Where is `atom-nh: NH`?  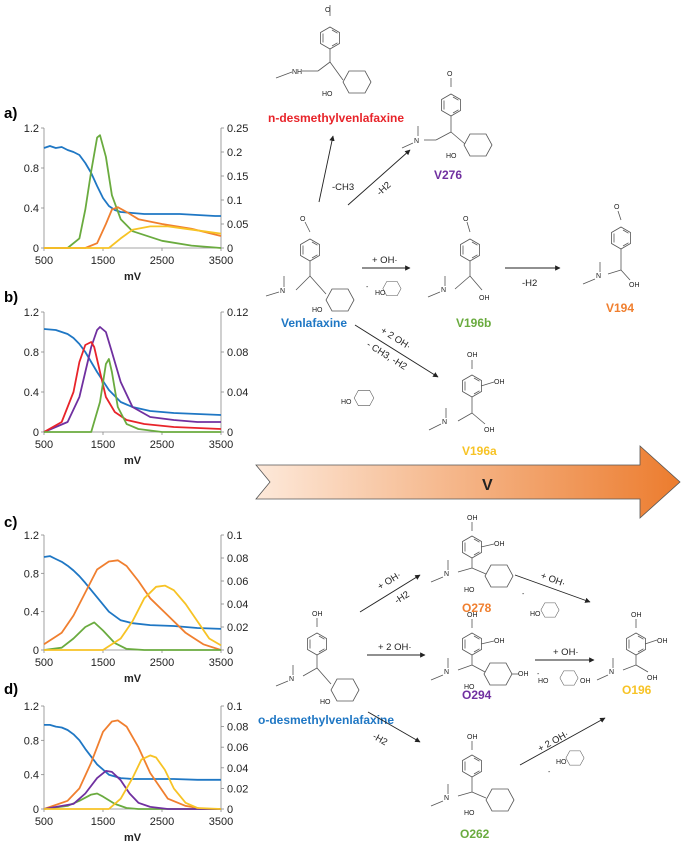
atom-nh: NH is located at coordinates (297, 72).